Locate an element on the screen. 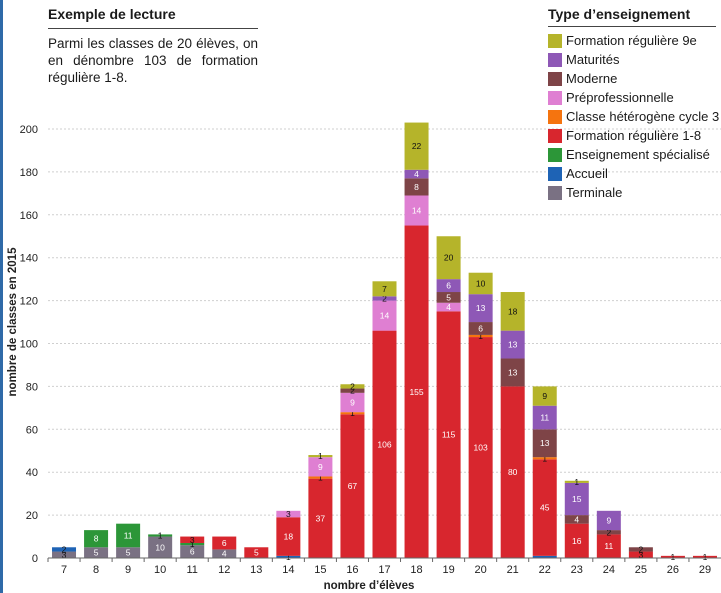 This screenshot has width=721, height=593. data-label: 45 is located at coordinates (545, 508).